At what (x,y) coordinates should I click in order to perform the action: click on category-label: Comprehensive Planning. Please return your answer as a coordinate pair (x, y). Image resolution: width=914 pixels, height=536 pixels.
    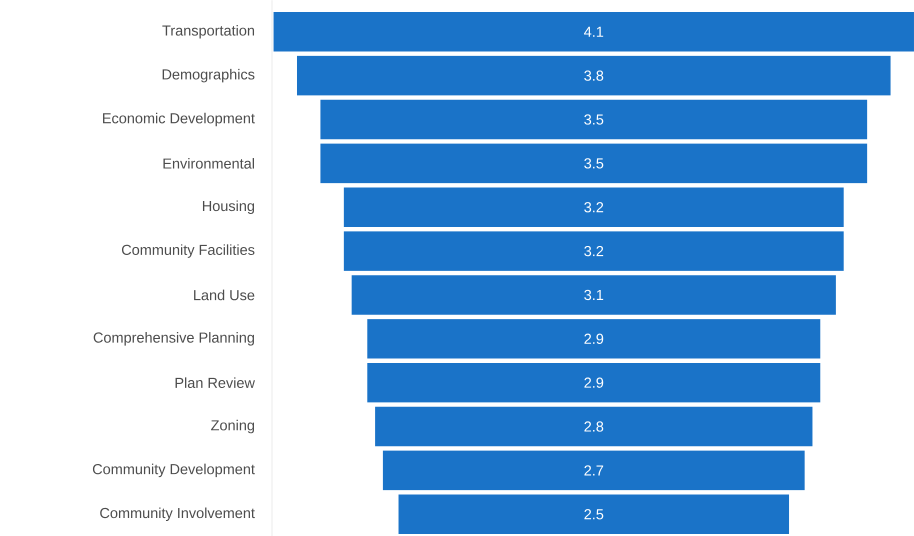
    Looking at the image, I should click on (174, 339).